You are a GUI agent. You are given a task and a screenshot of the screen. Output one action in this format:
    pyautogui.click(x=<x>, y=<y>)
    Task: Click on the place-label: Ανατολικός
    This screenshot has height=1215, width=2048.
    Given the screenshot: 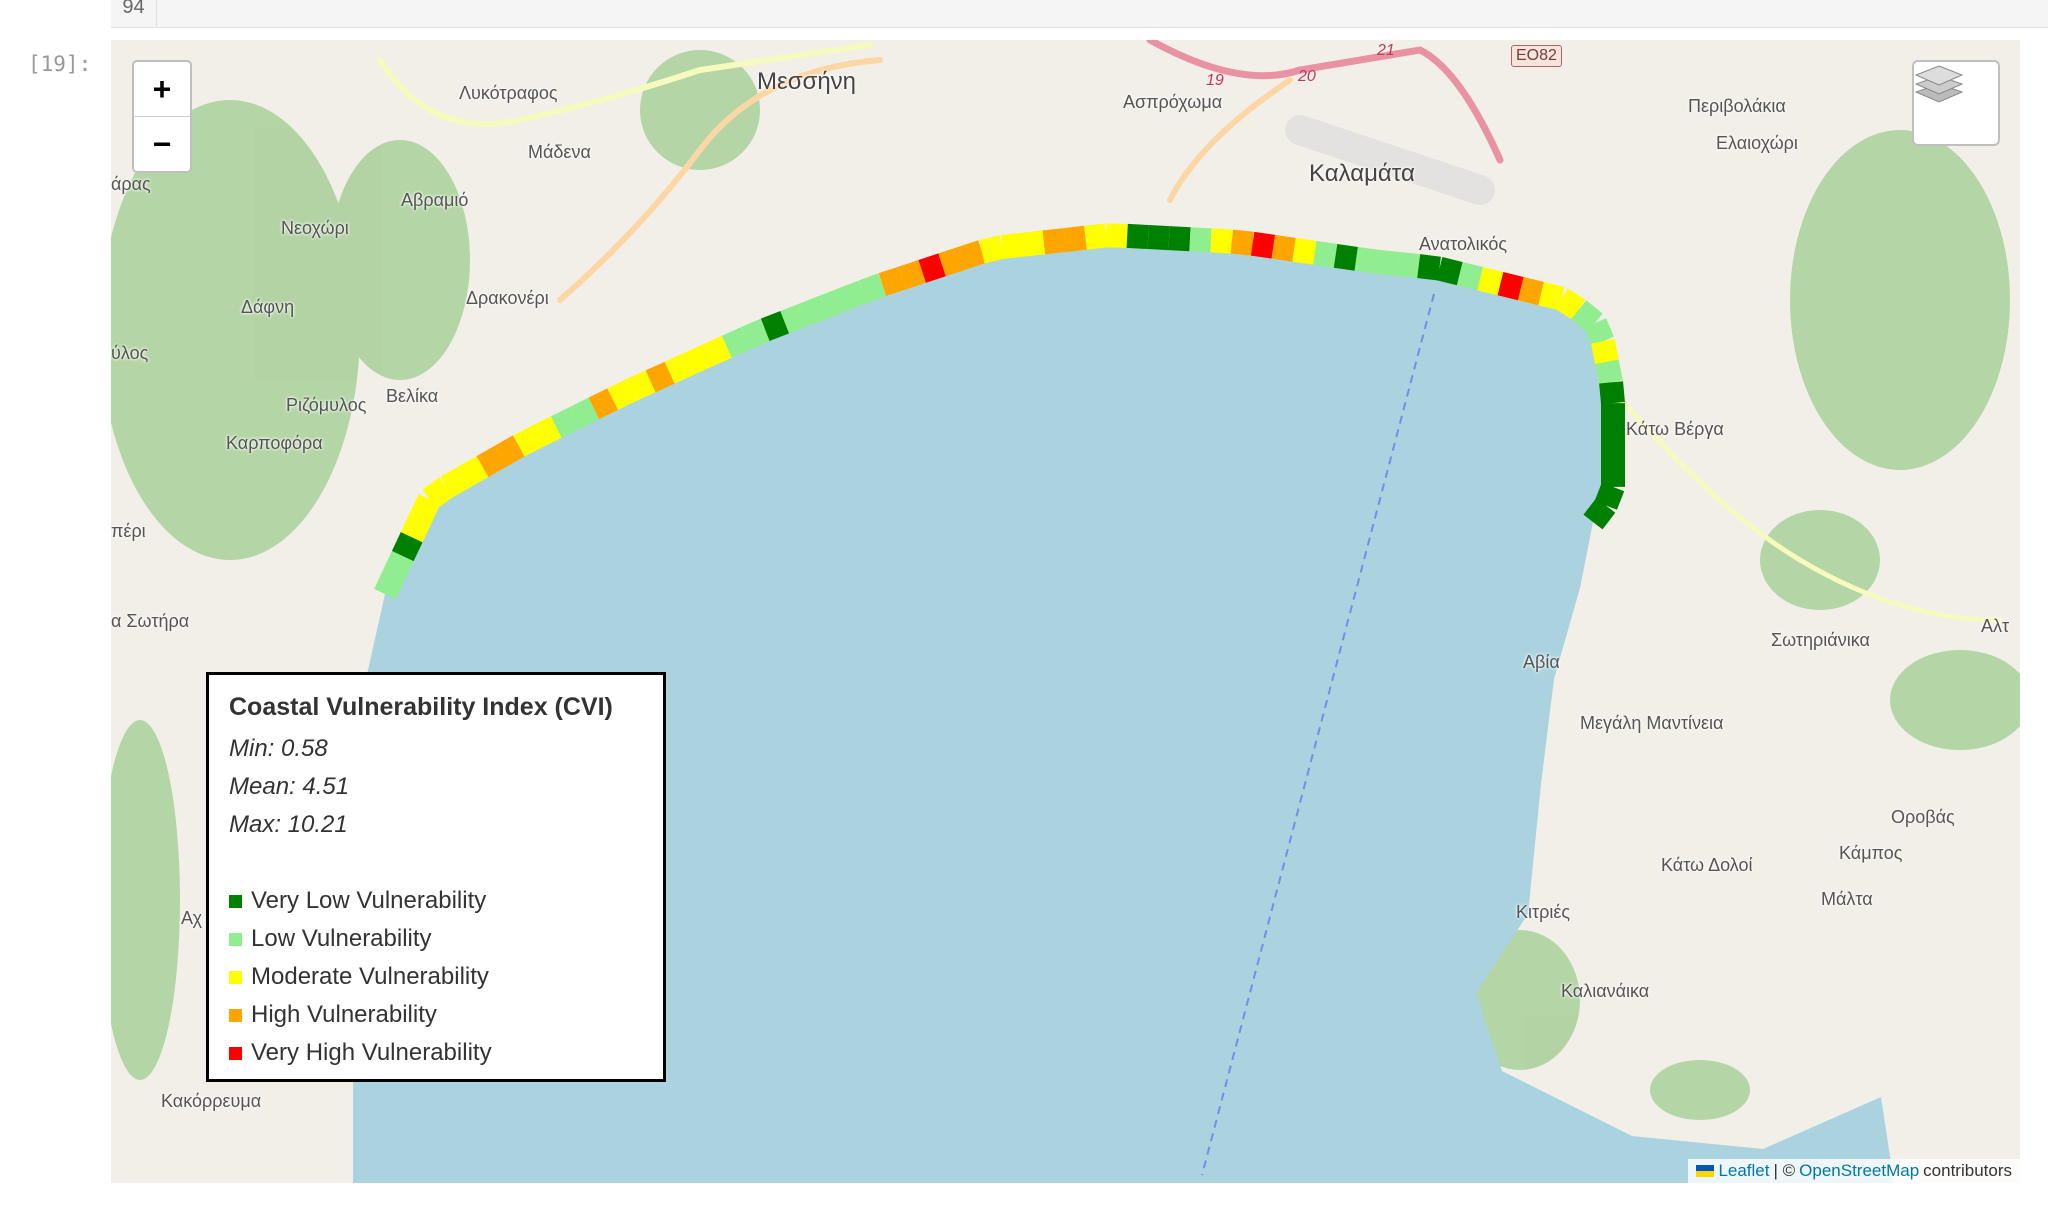 What is the action you would take?
    pyautogui.click(x=1463, y=244)
    